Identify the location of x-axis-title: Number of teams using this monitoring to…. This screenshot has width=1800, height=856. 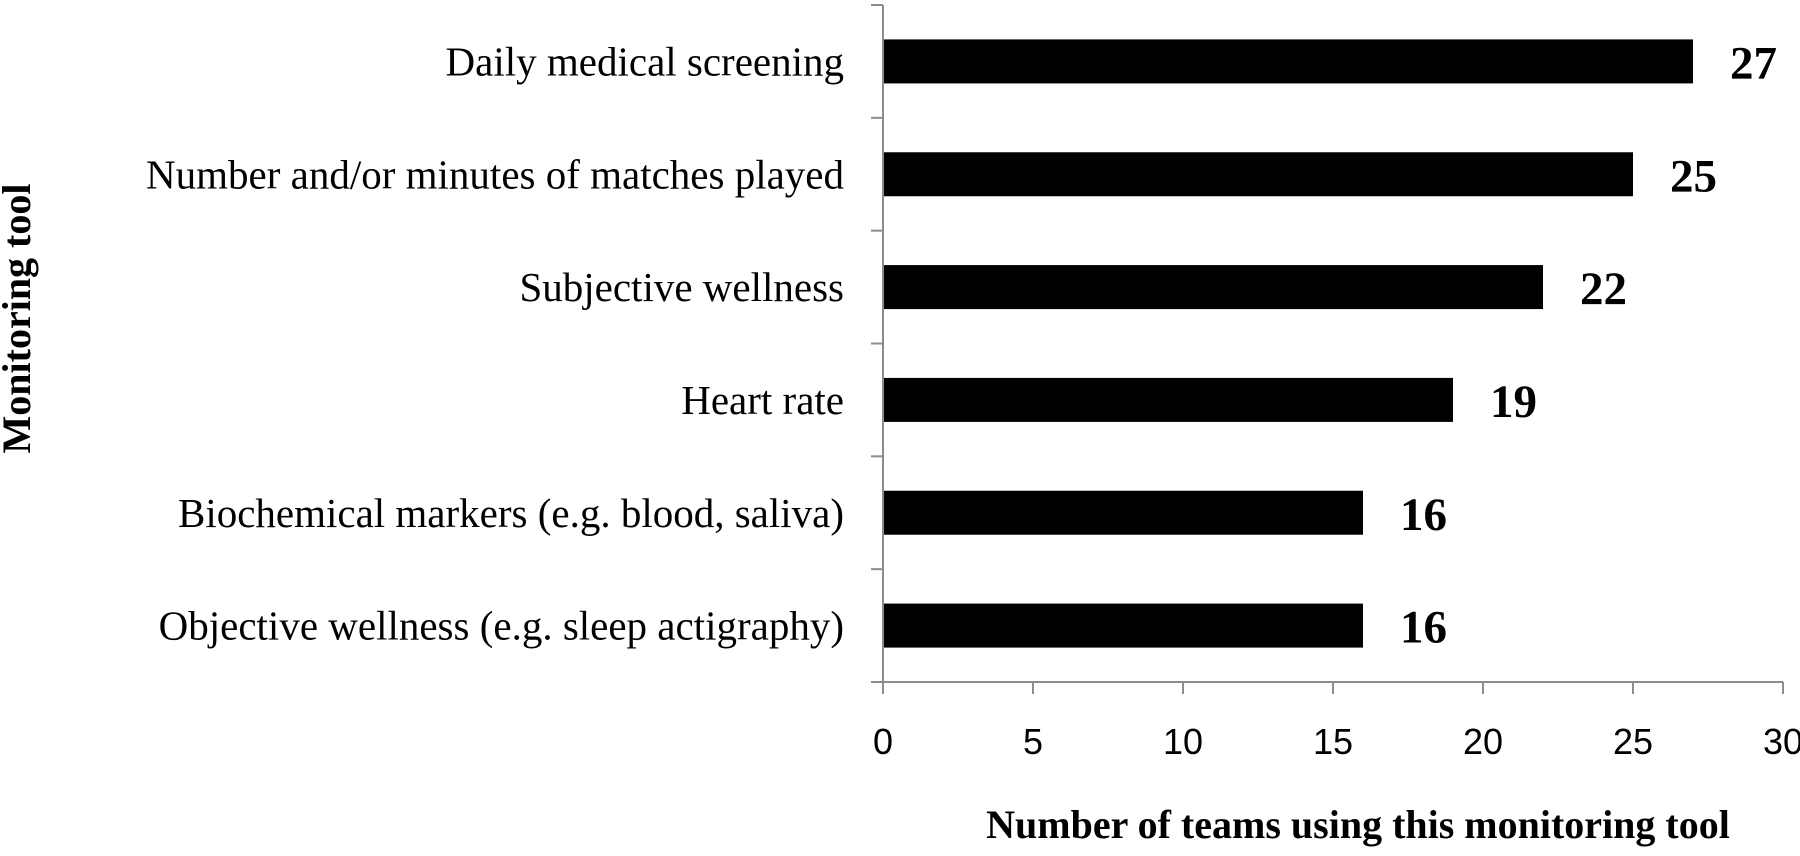
(1358, 824).